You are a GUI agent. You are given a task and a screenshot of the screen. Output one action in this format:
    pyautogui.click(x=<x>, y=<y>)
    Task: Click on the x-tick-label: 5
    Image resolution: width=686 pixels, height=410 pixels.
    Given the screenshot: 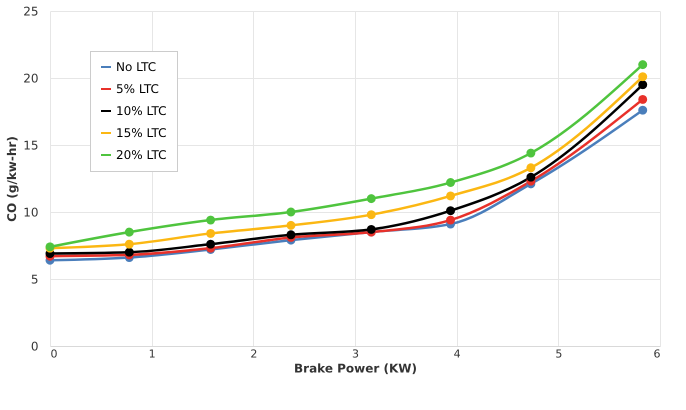 What is the action you would take?
    pyautogui.click(x=558, y=354)
    